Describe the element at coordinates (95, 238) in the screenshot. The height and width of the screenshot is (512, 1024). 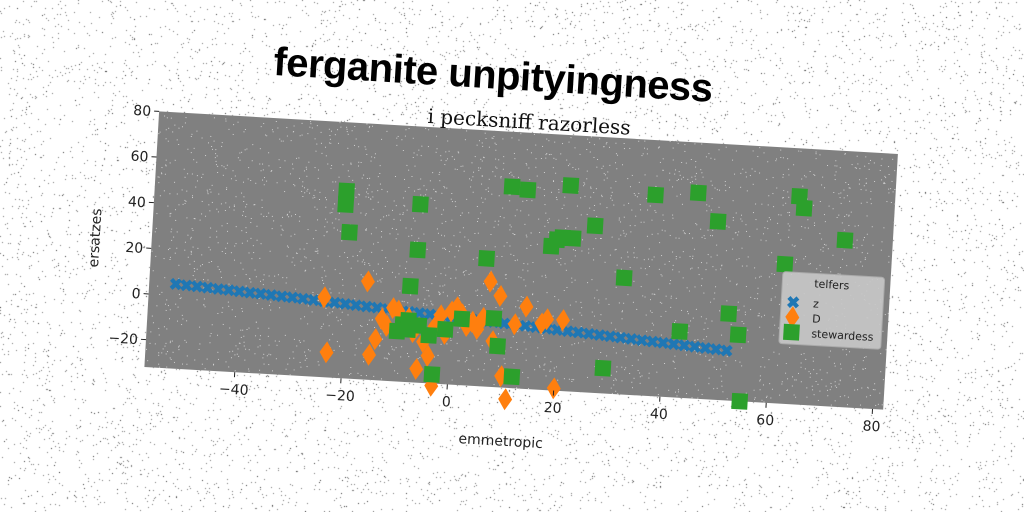
I see `y-axis-label: ersatzes` at that location.